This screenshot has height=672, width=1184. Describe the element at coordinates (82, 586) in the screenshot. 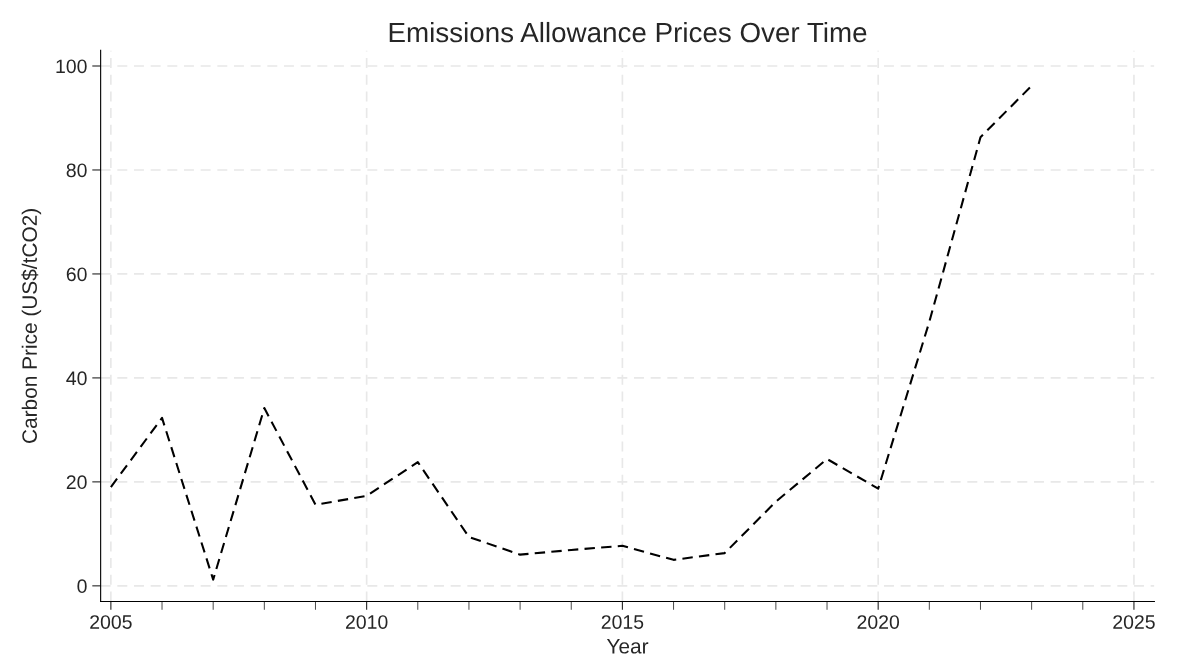

I see `y-tick-label: 0` at that location.